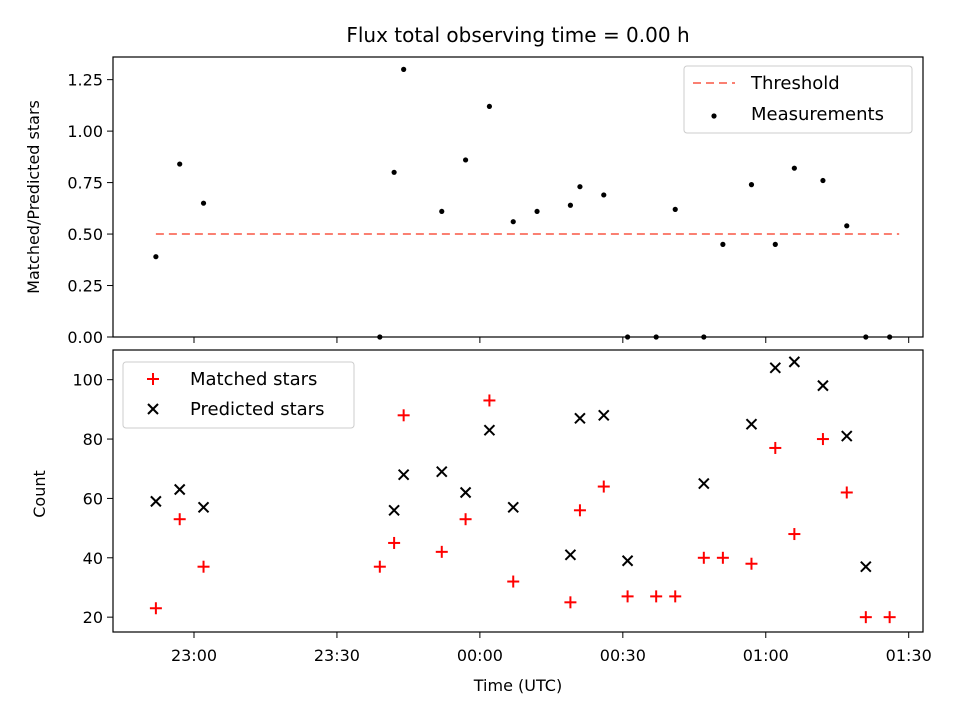 The image size is (960, 725). Describe the element at coordinates (337, 655) in the screenshot. I see `bottom-x-tick-label: 23:30` at that location.